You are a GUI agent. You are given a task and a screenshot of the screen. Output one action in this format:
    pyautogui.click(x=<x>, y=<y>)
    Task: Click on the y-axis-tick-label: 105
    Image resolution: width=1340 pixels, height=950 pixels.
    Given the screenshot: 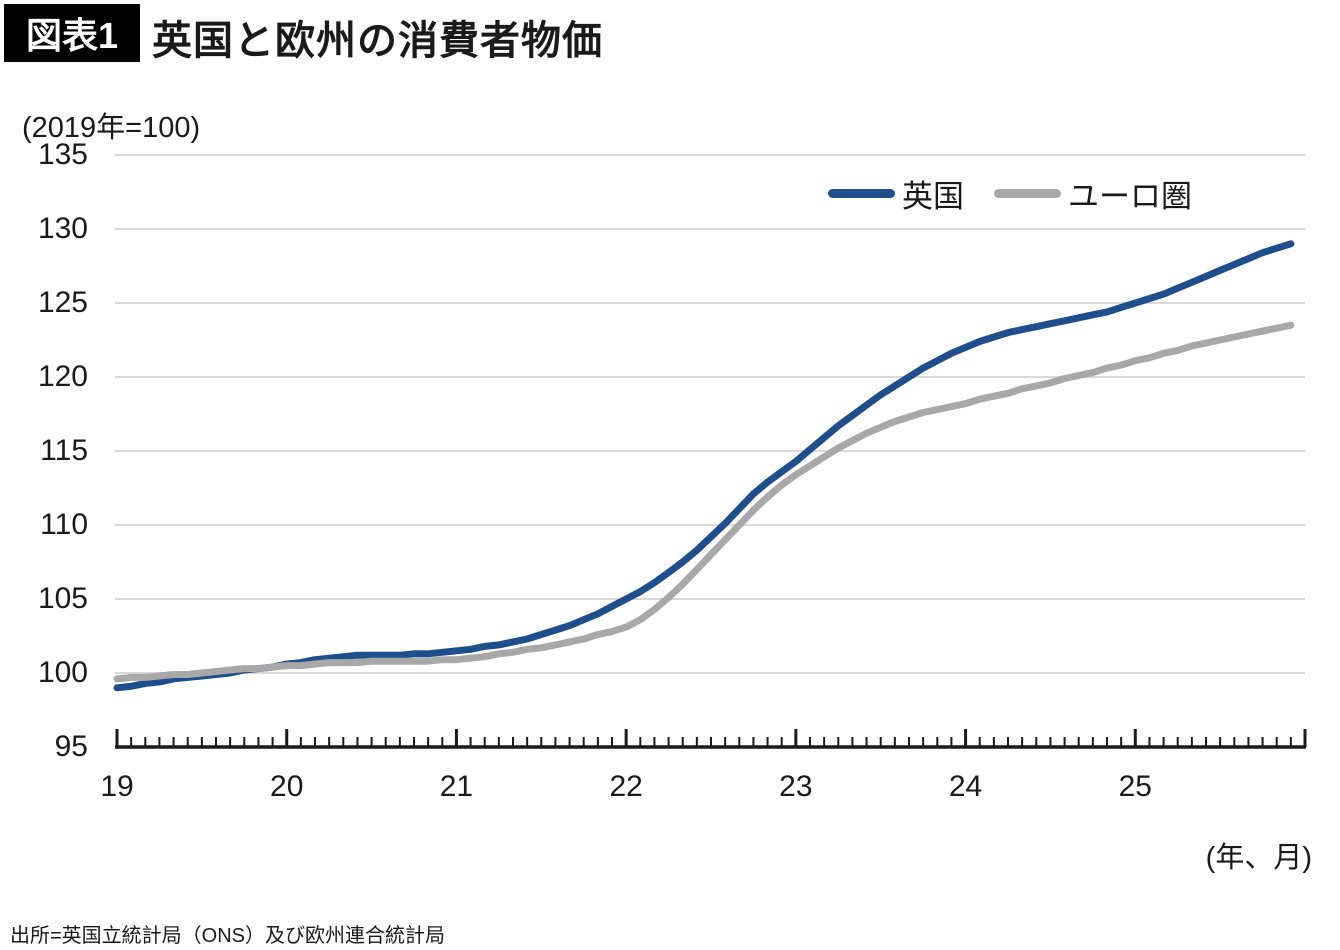 What is the action you would take?
    pyautogui.click(x=62, y=598)
    